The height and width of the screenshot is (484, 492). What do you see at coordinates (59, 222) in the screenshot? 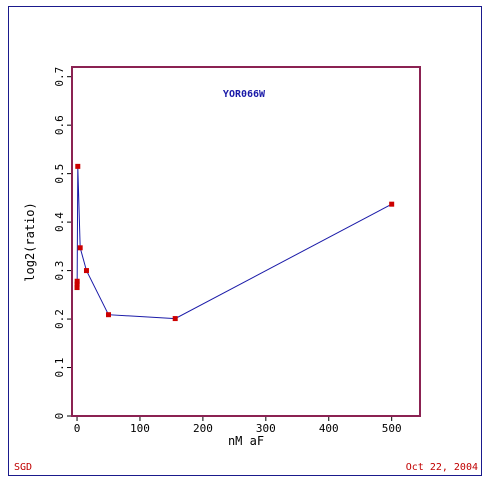
I see `y-tick-label: 0.4` at bounding box center [59, 222].